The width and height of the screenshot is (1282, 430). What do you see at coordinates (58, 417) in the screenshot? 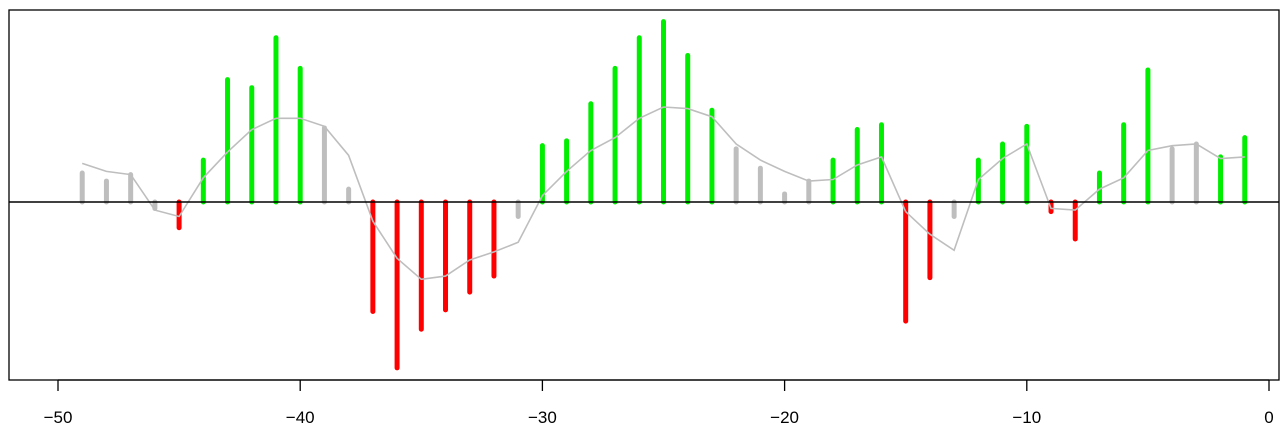
I see `x-tick-label-1: −50` at bounding box center [58, 417].